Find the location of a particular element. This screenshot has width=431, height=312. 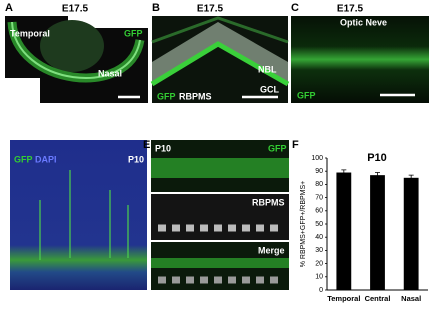

panel-b: B E17.5 NBL GCL GFP RBPMS is located at coordinates (220, 52).